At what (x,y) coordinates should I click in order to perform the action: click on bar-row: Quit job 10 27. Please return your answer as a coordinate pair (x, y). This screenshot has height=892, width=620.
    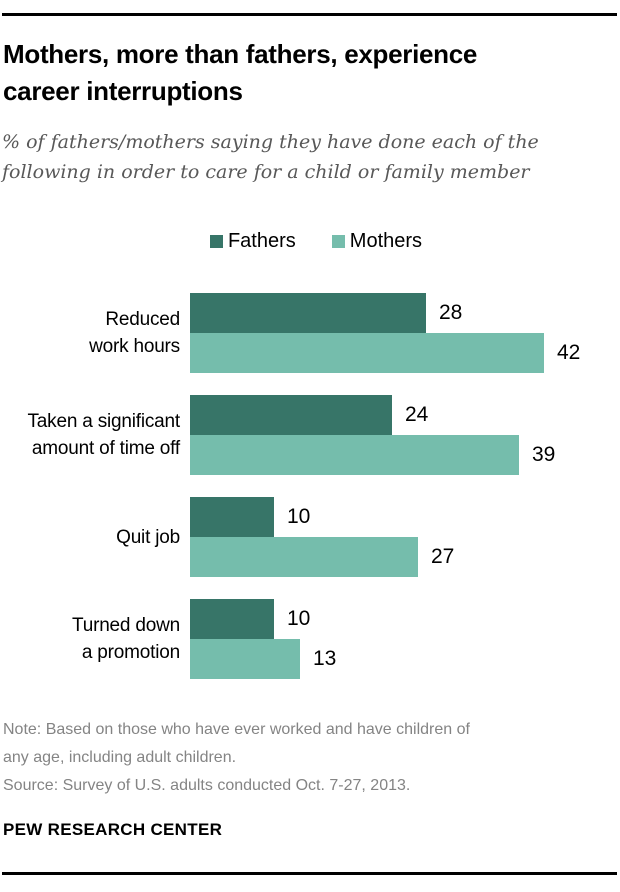
    Looking at the image, I should click on (310, 537).